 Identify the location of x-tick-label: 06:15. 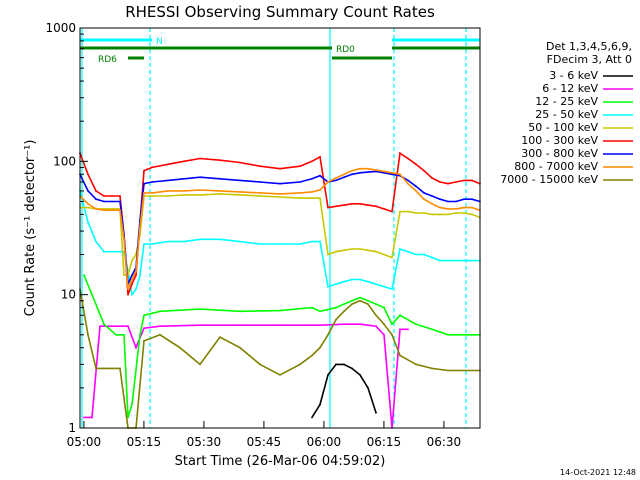
(384, 442).